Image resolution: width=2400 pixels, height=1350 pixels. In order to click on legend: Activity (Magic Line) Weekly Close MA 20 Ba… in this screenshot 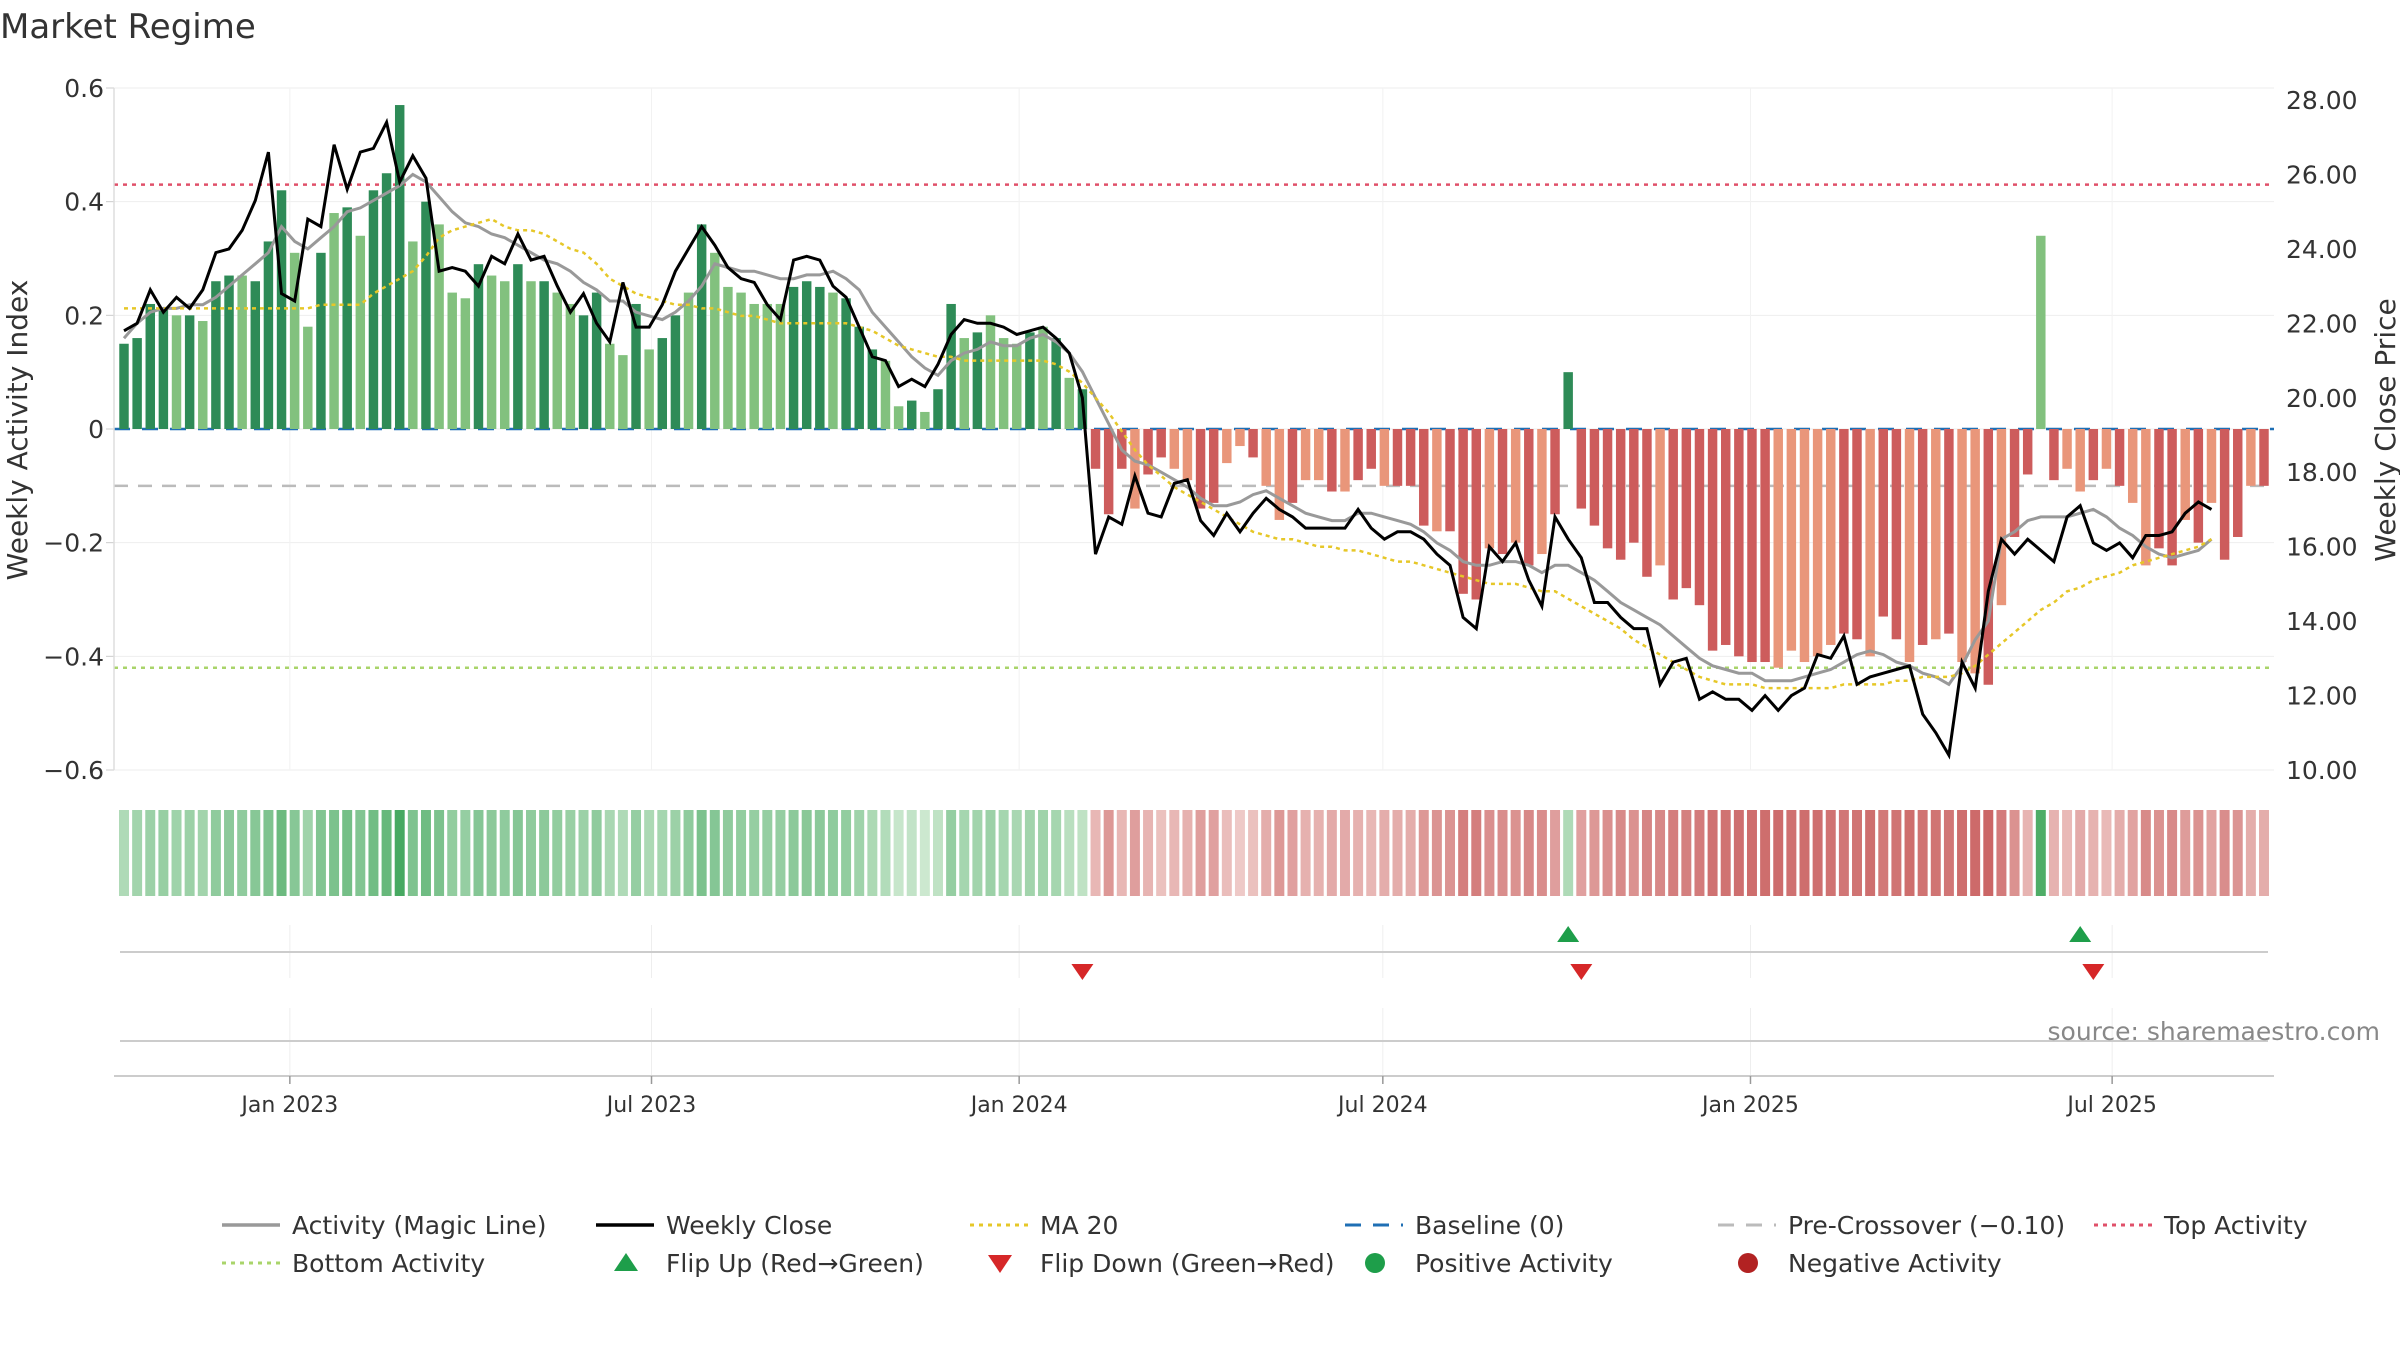, I will do `click(1265, 1244)`.